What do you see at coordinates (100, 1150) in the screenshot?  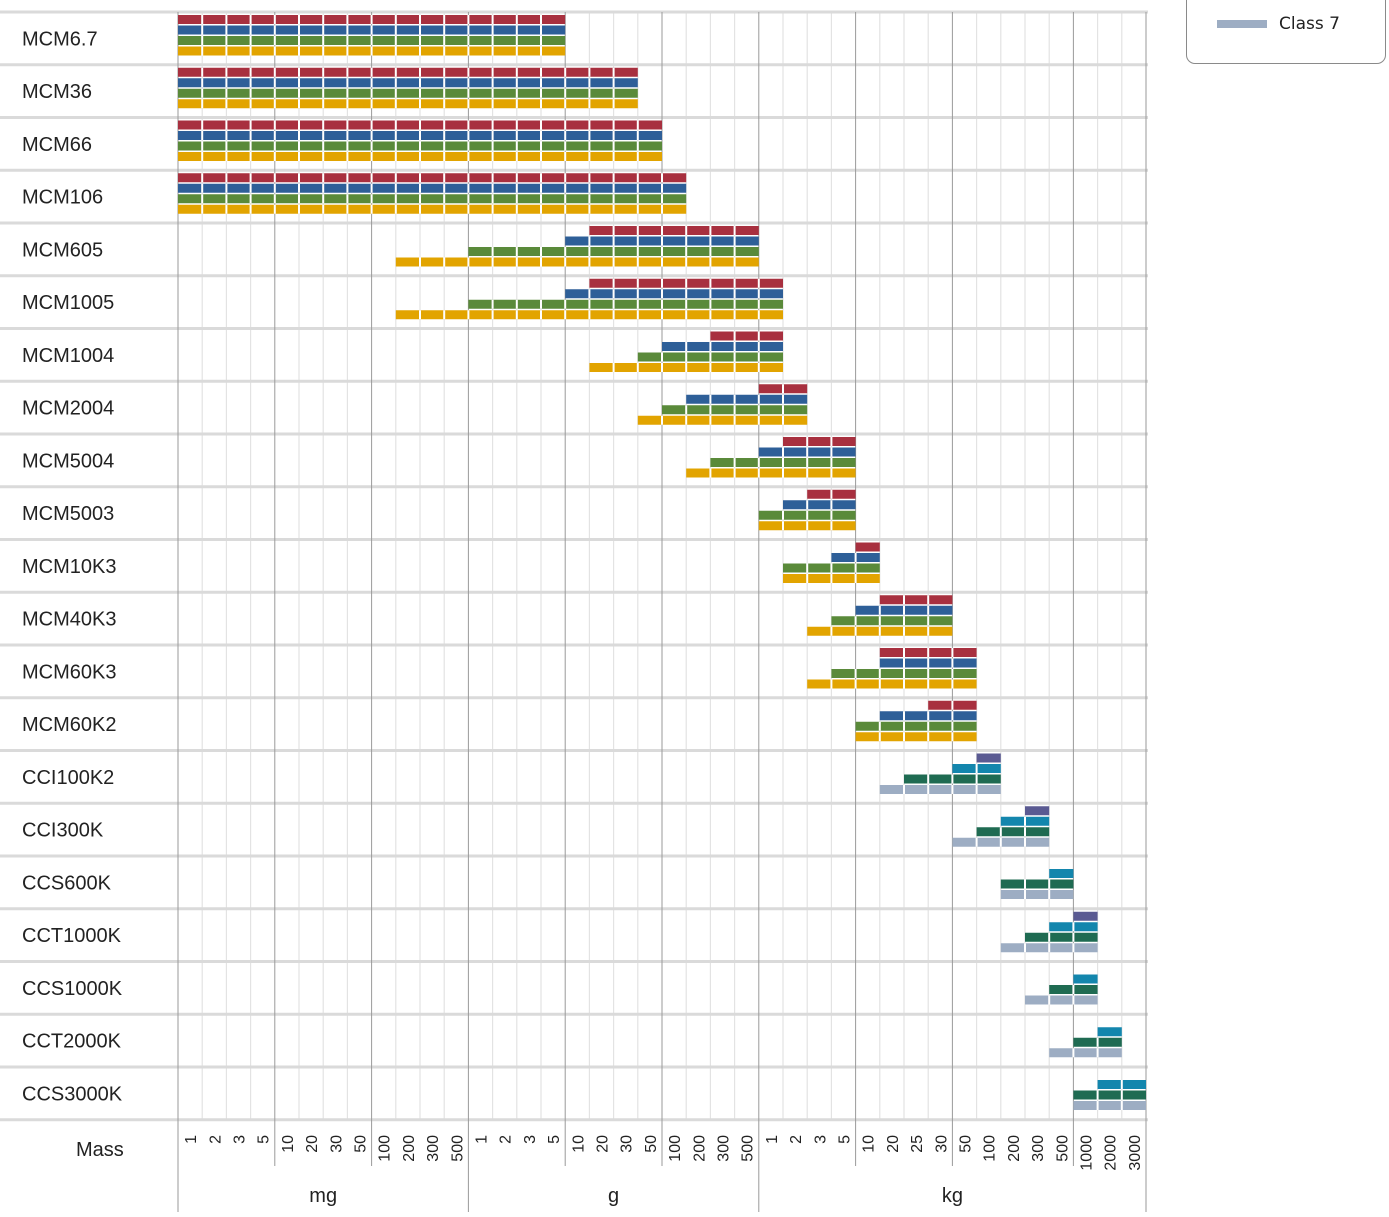 I see `mass-axis-label: Mass` at bounding box center [100, 1150].